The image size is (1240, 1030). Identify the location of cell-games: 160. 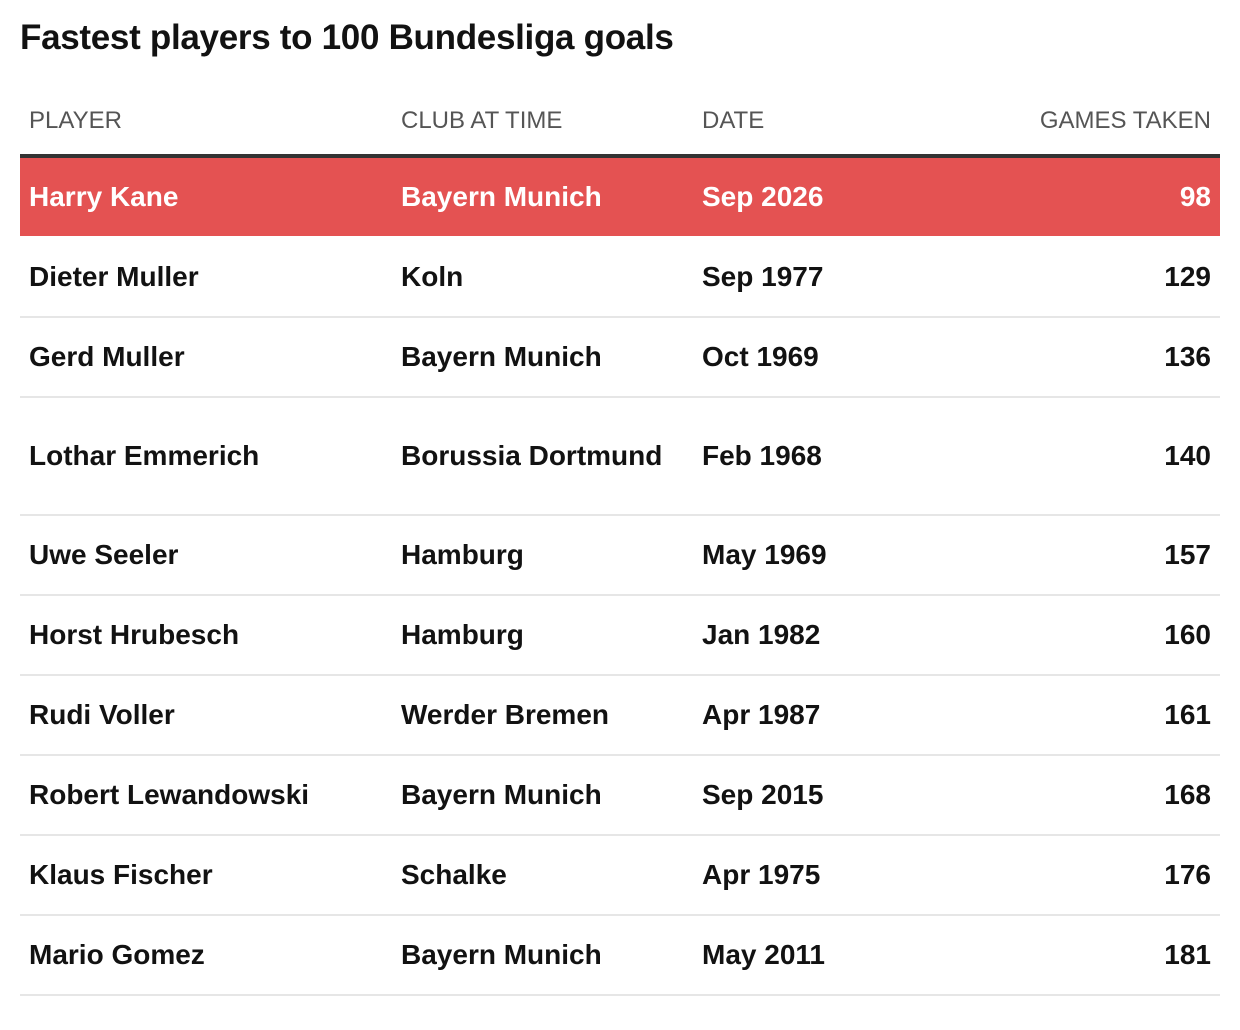
(1187, 634).